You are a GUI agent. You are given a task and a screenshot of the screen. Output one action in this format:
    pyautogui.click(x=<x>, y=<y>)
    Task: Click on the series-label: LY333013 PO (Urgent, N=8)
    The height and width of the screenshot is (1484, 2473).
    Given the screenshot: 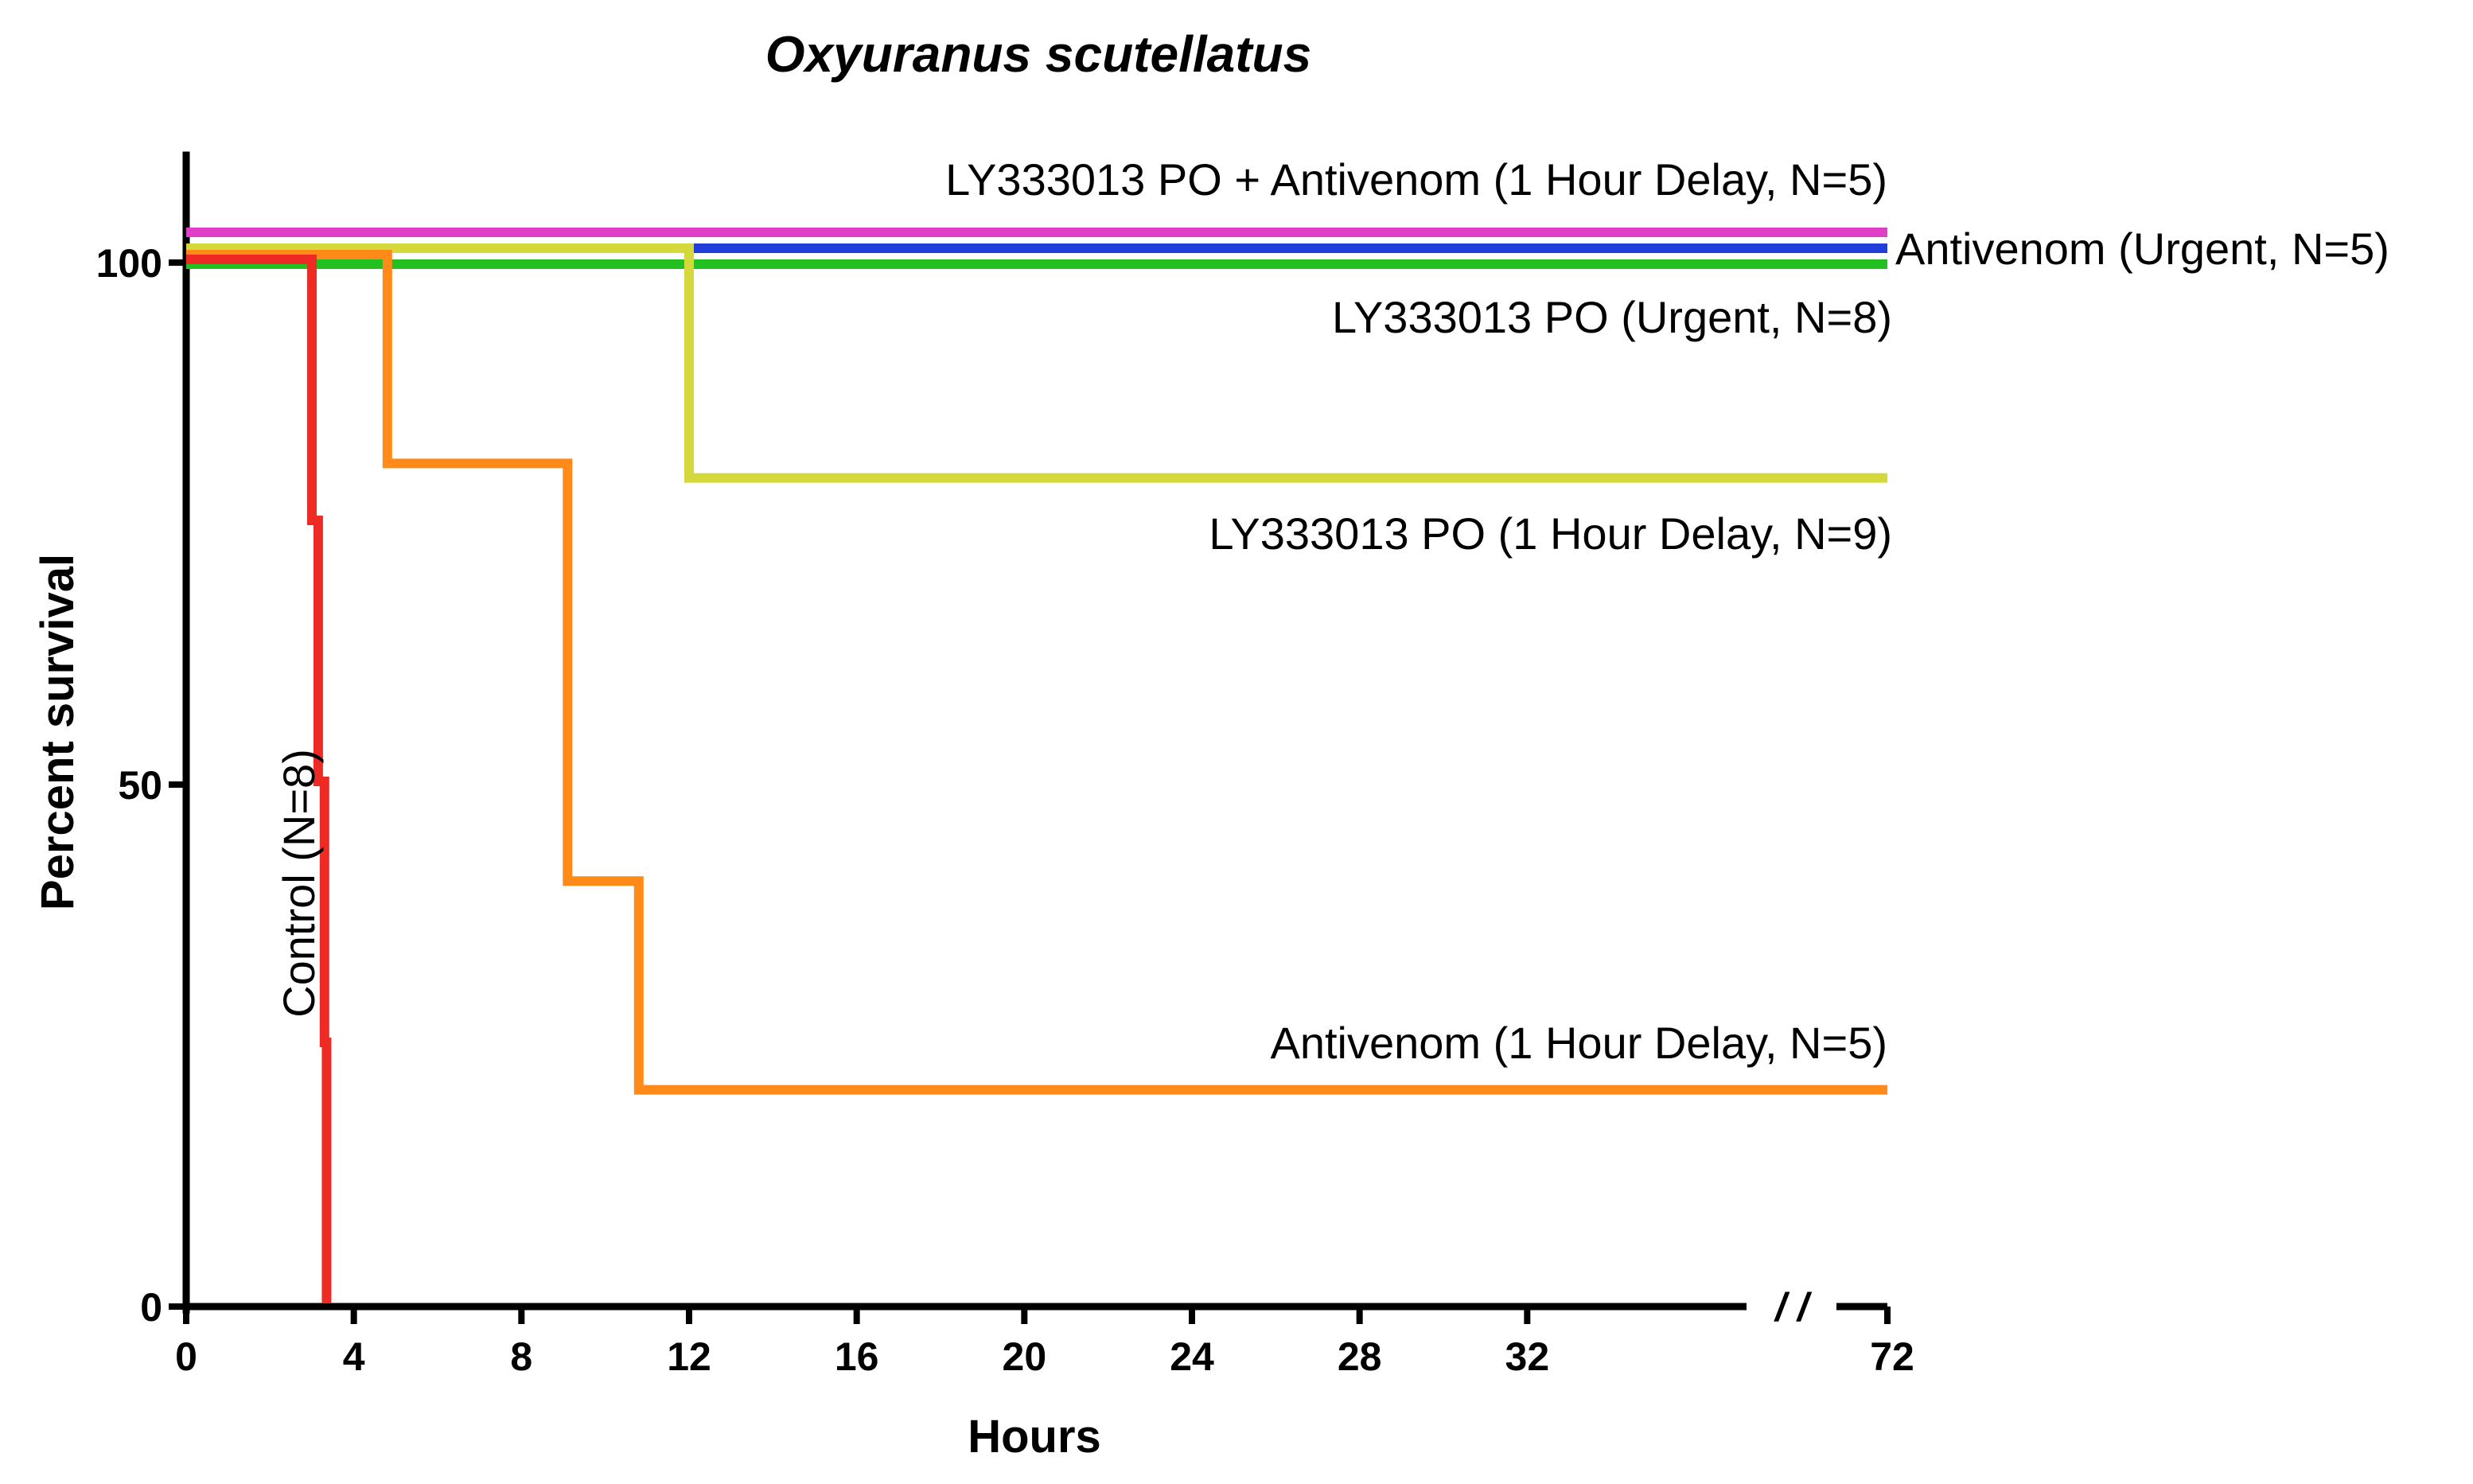 What is the action you would take?
    pyautogui.click(x=1612, y=317)
    